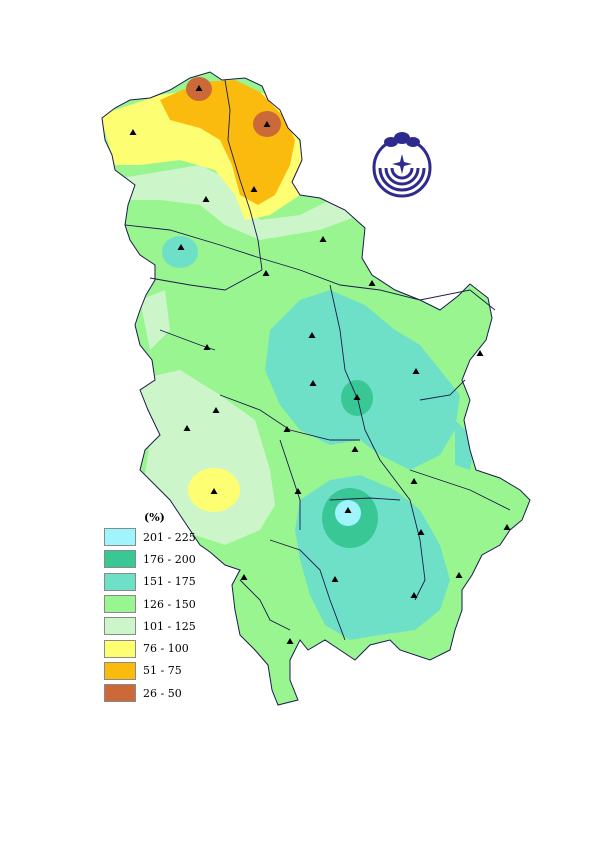  What do you see at coordinates (307, 590) in the screenshot?
I see `river-south` at bounding box center [307, 590].